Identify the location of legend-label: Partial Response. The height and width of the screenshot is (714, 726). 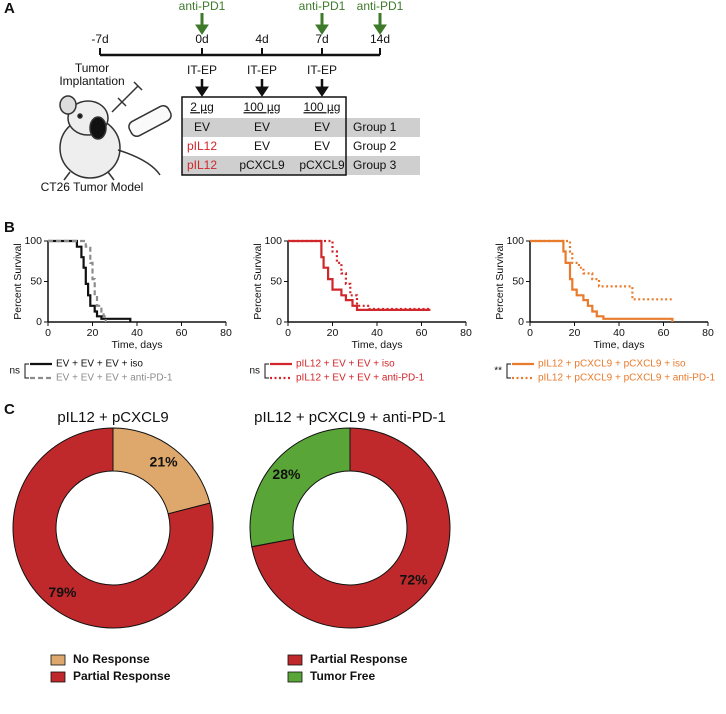
(359, 659).